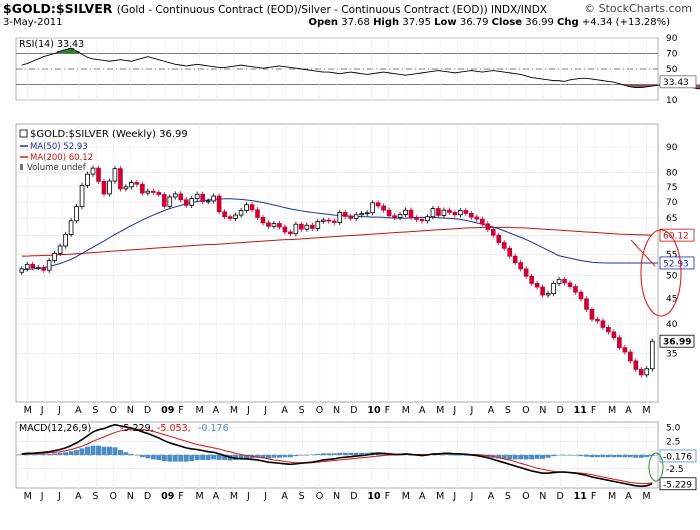 The image size is (700, 530). Describe the element at coordinates (374, 410) in the screenshot. I see `price-x-tick-label: 10` at that location.